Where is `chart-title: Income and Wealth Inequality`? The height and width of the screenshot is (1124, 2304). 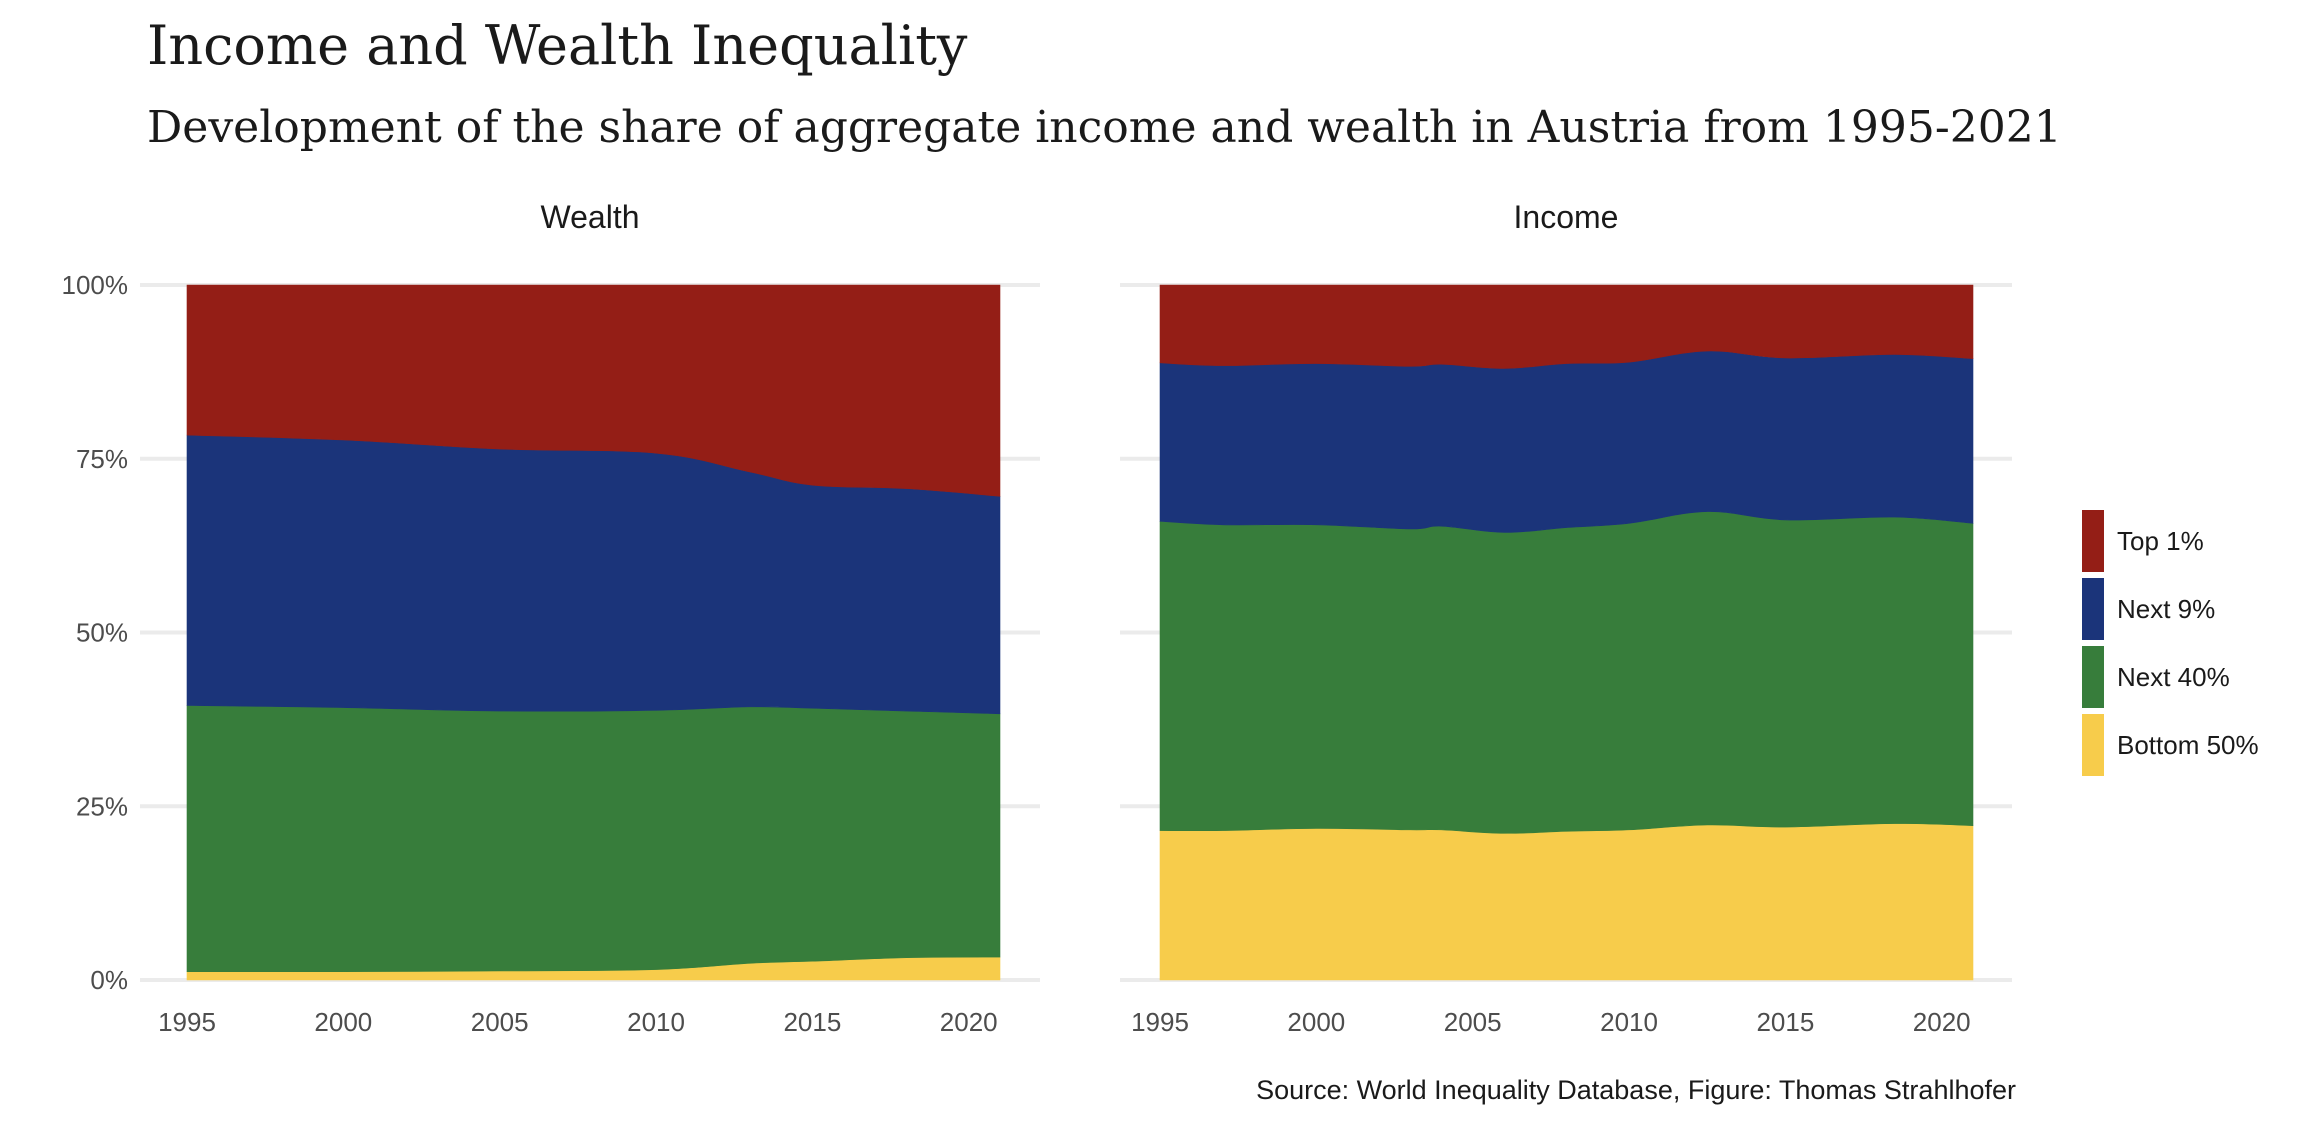
chart-title: Income and Wealth Inequality is located at coordinates (557, 45).